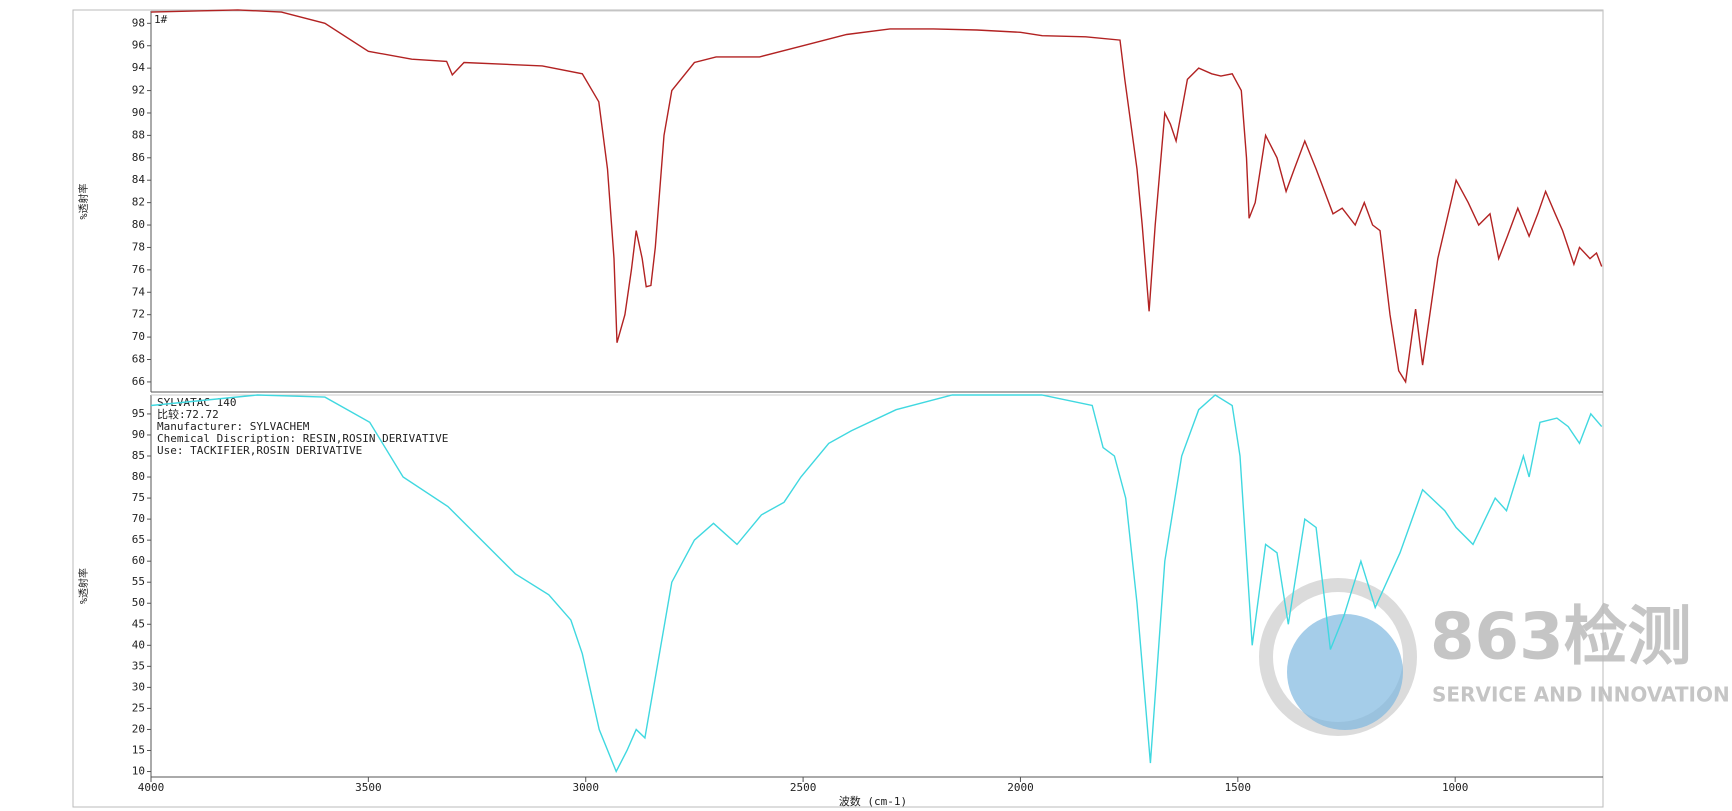  What do you see at coordinates (139, 291) in the screenshot?
I see `y-tick-label: 74` at bounding box center [139, 291].